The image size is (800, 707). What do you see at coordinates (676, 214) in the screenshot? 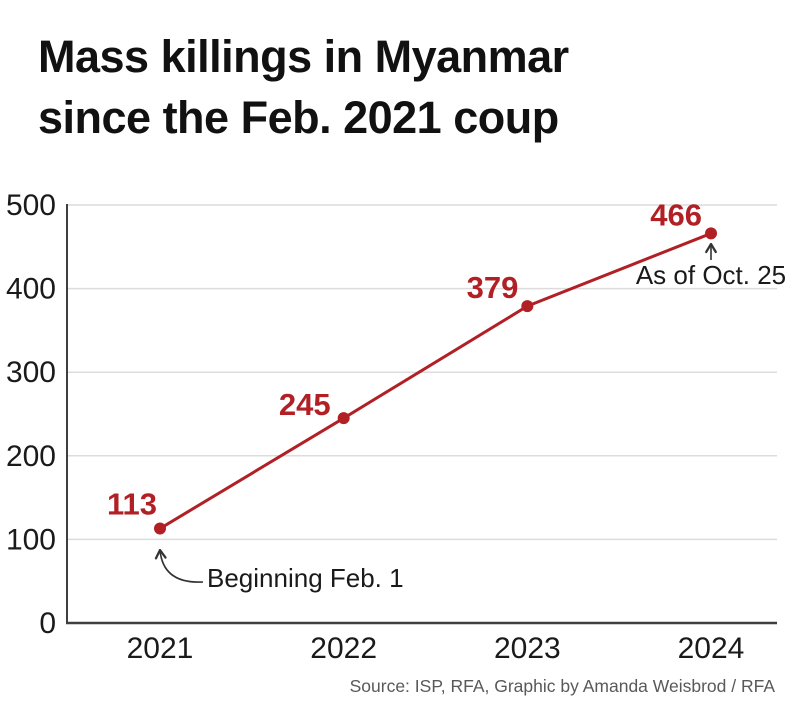
I see `value-label: 466` at bounding box center [676, 214].